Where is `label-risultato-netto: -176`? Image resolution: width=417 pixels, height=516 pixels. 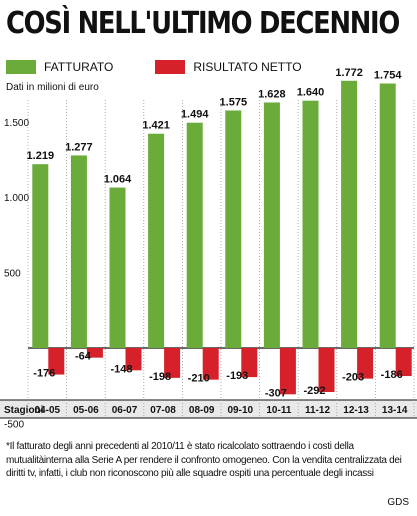
label-risultato-netto: -176 is located at coordinates (44, 374).